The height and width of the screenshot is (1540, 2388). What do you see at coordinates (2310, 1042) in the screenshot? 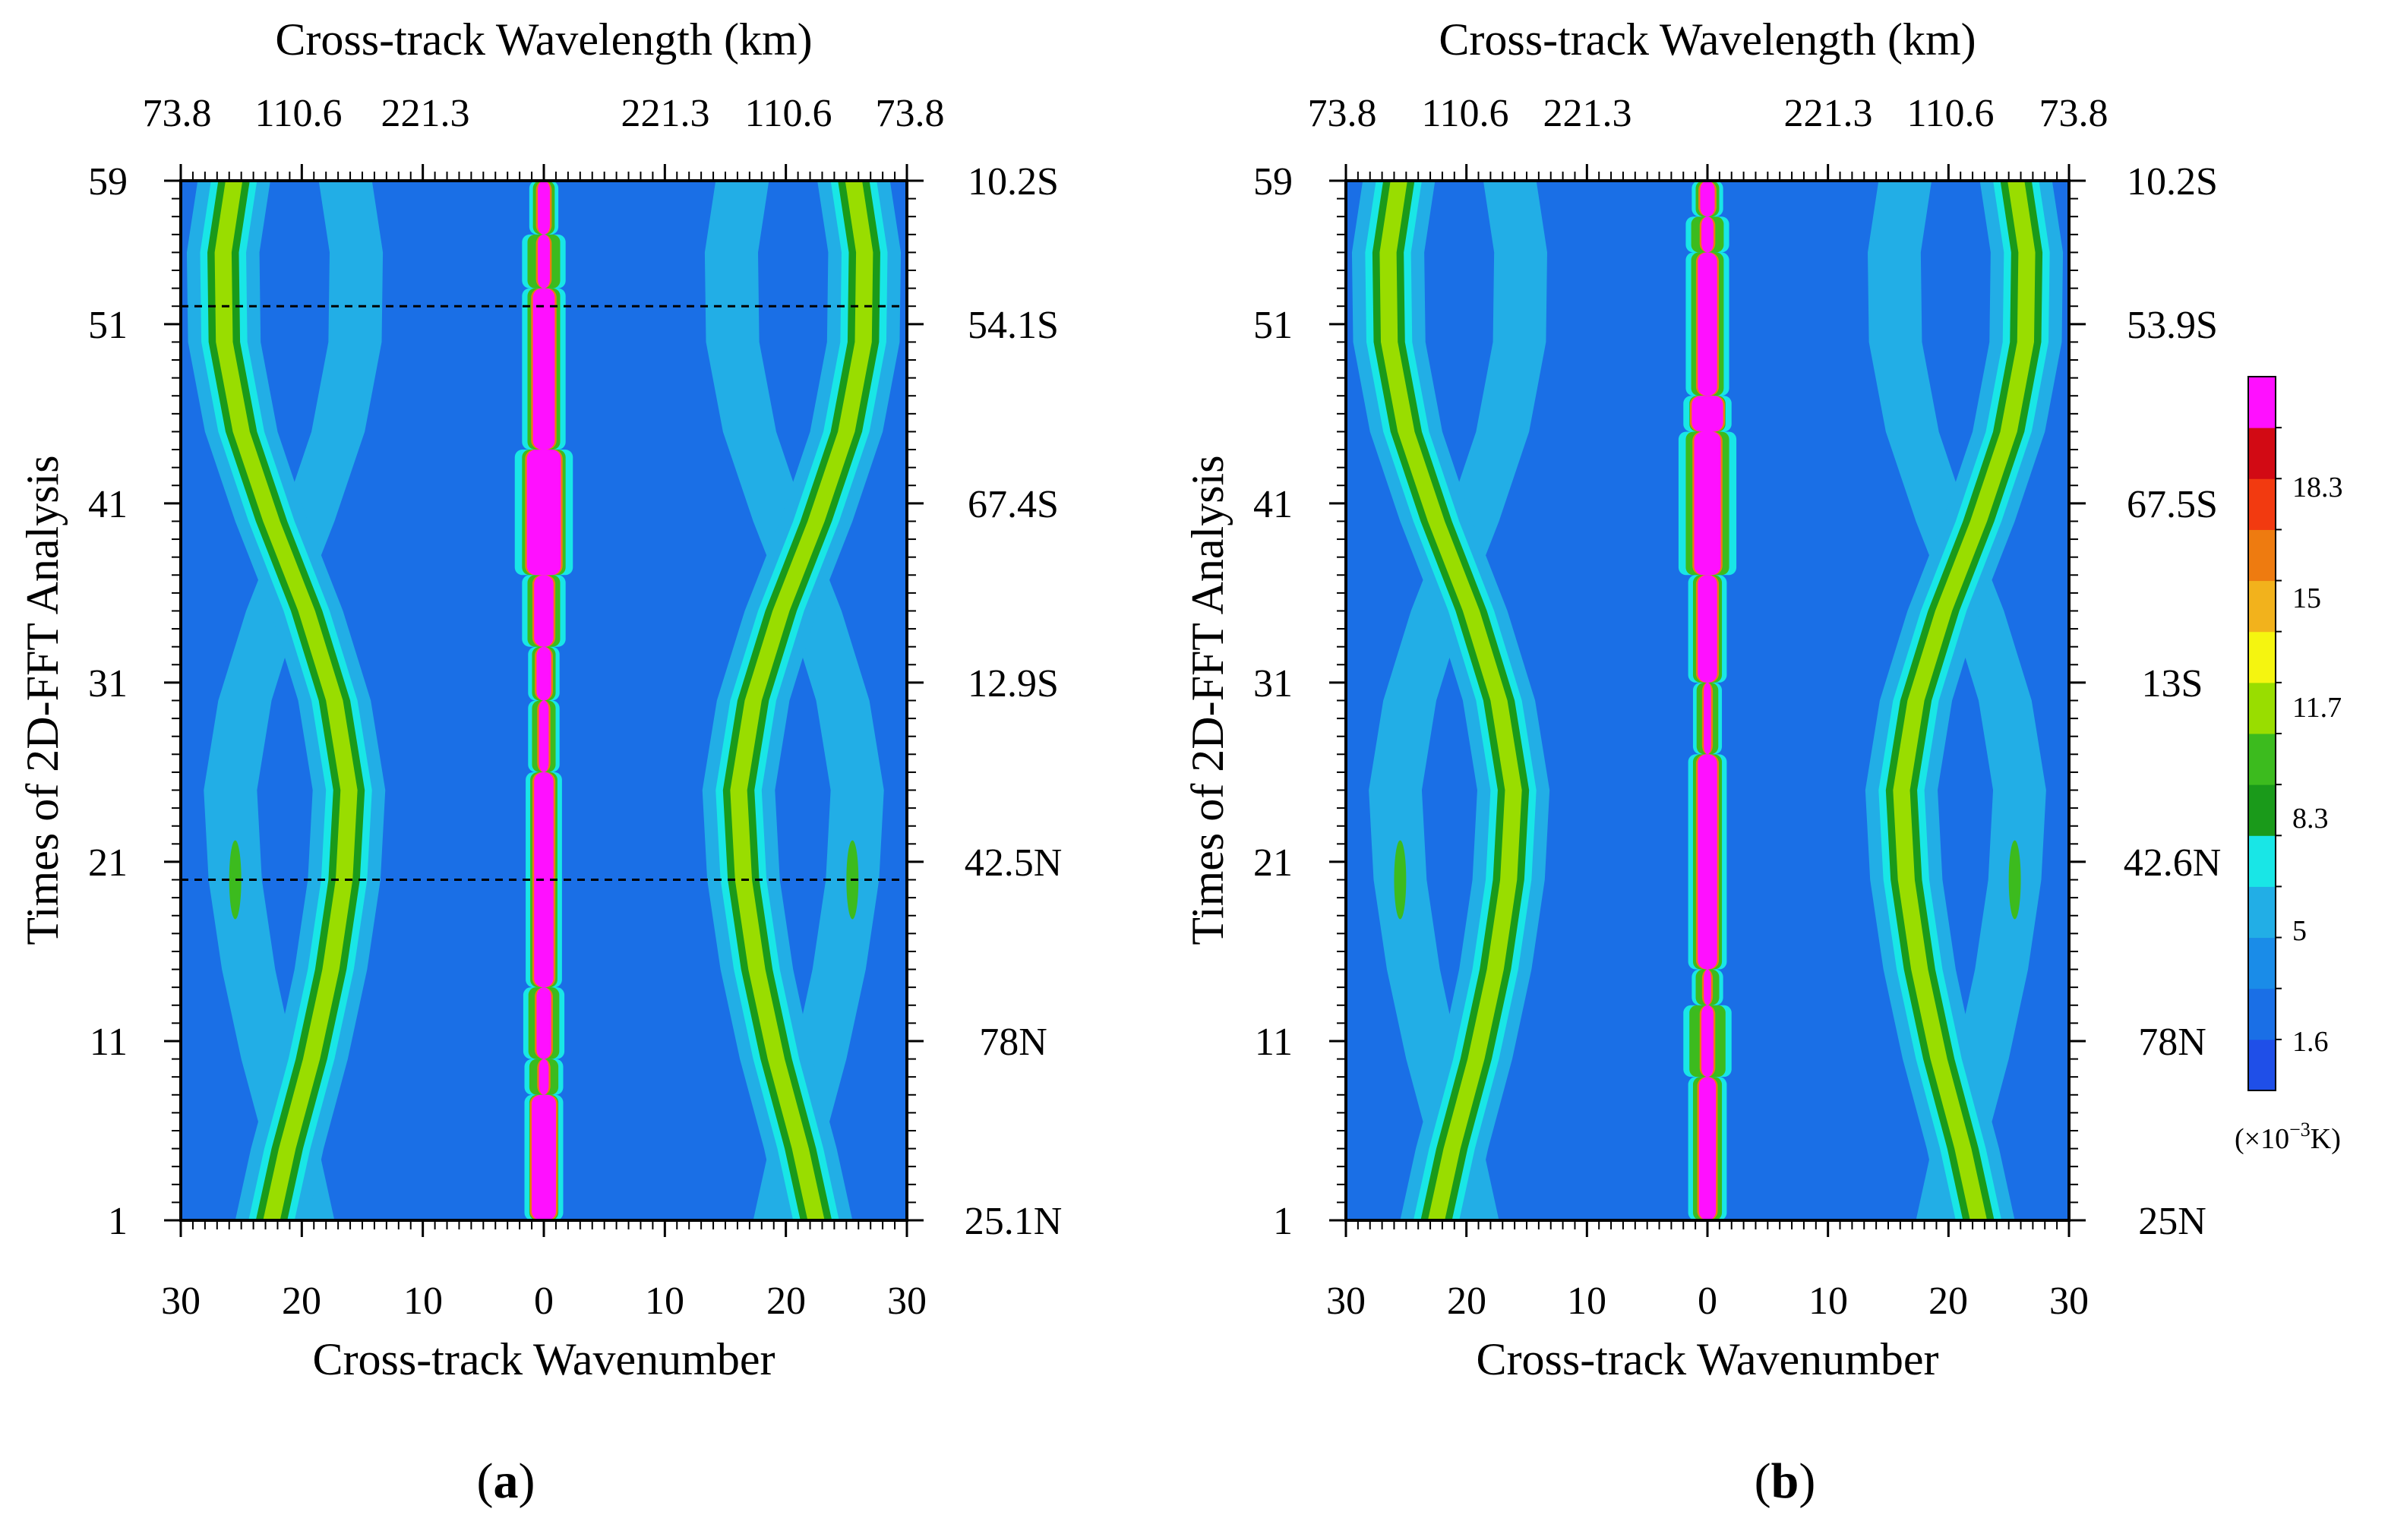
I see `colorbar-label: 1.6` at bounding box center [2310, 1042].